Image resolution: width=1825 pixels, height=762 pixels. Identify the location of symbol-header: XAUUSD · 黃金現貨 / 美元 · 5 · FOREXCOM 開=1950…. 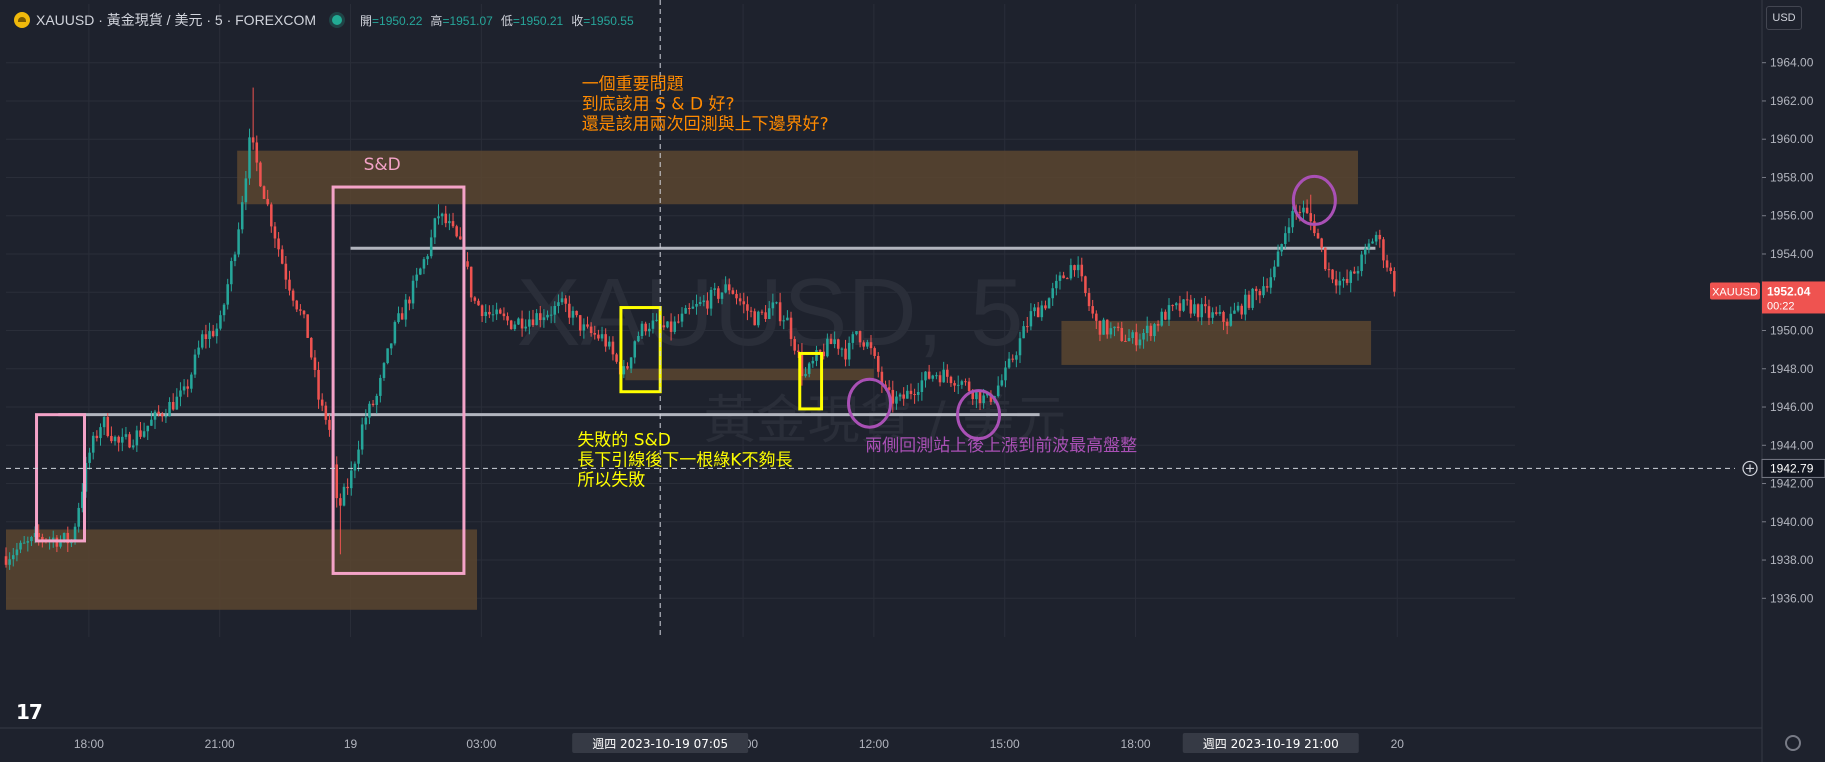
(328, 20).